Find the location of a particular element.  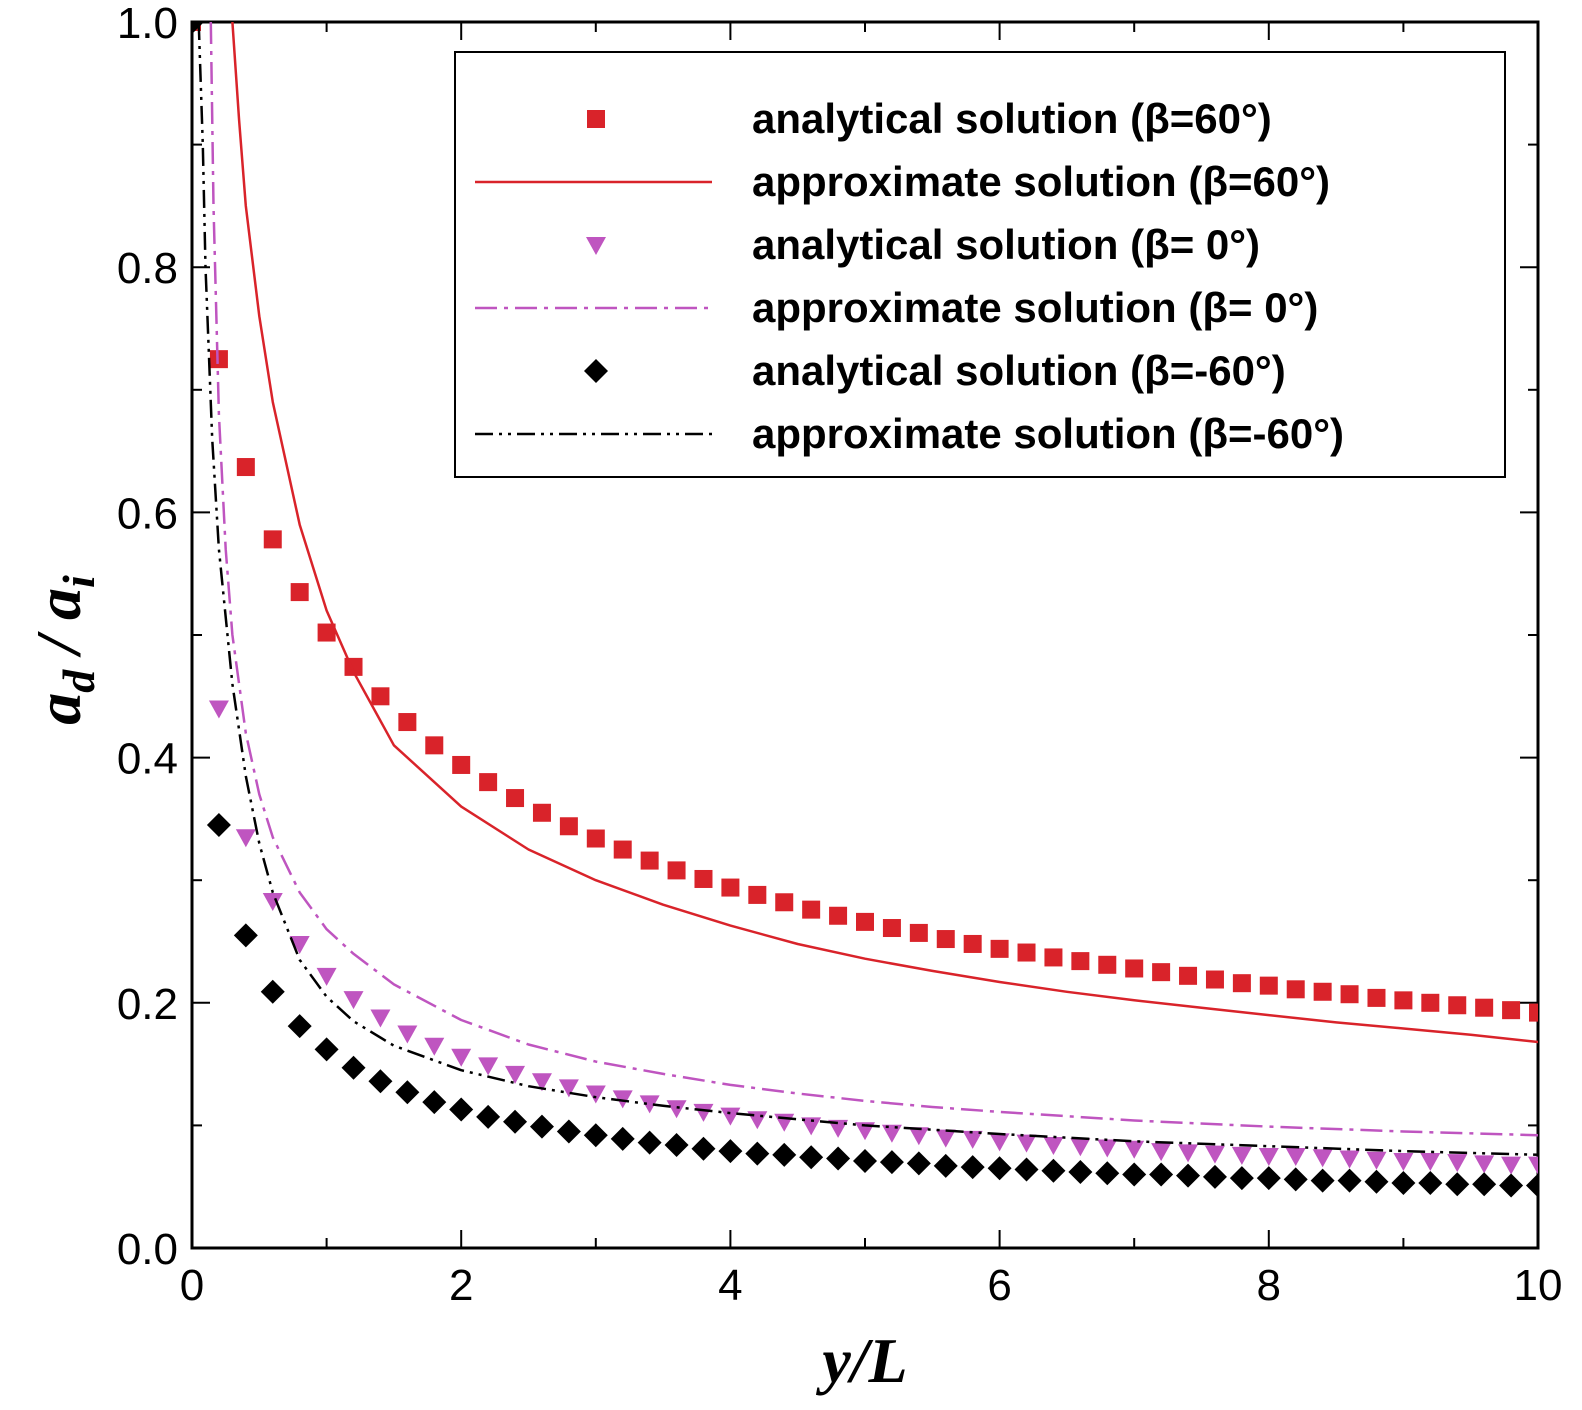

y-title-den-sub: i is located at coordinates (78, 581).